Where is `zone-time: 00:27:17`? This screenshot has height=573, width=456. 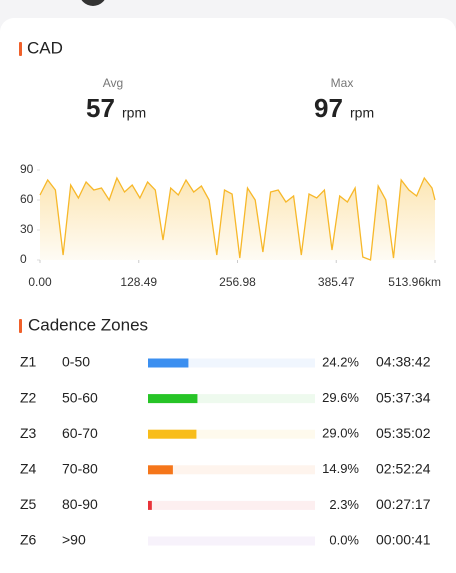
zone-time: 00:27:17 is located at coordinates (403, 504).